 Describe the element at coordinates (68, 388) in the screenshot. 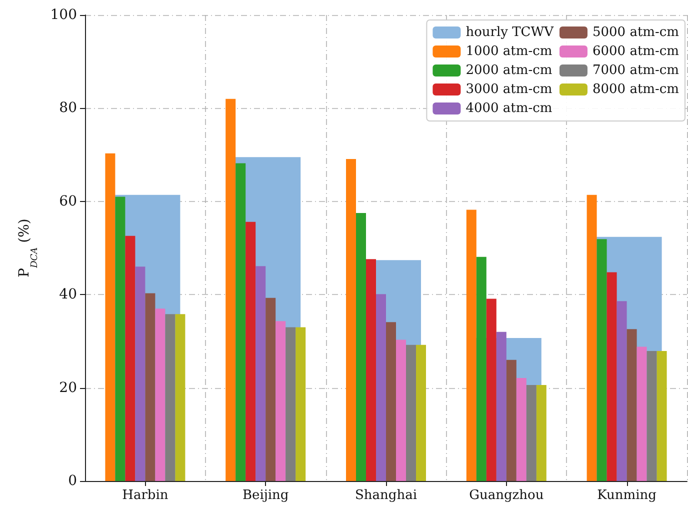

I see `y-tick-label: 20` at that location.